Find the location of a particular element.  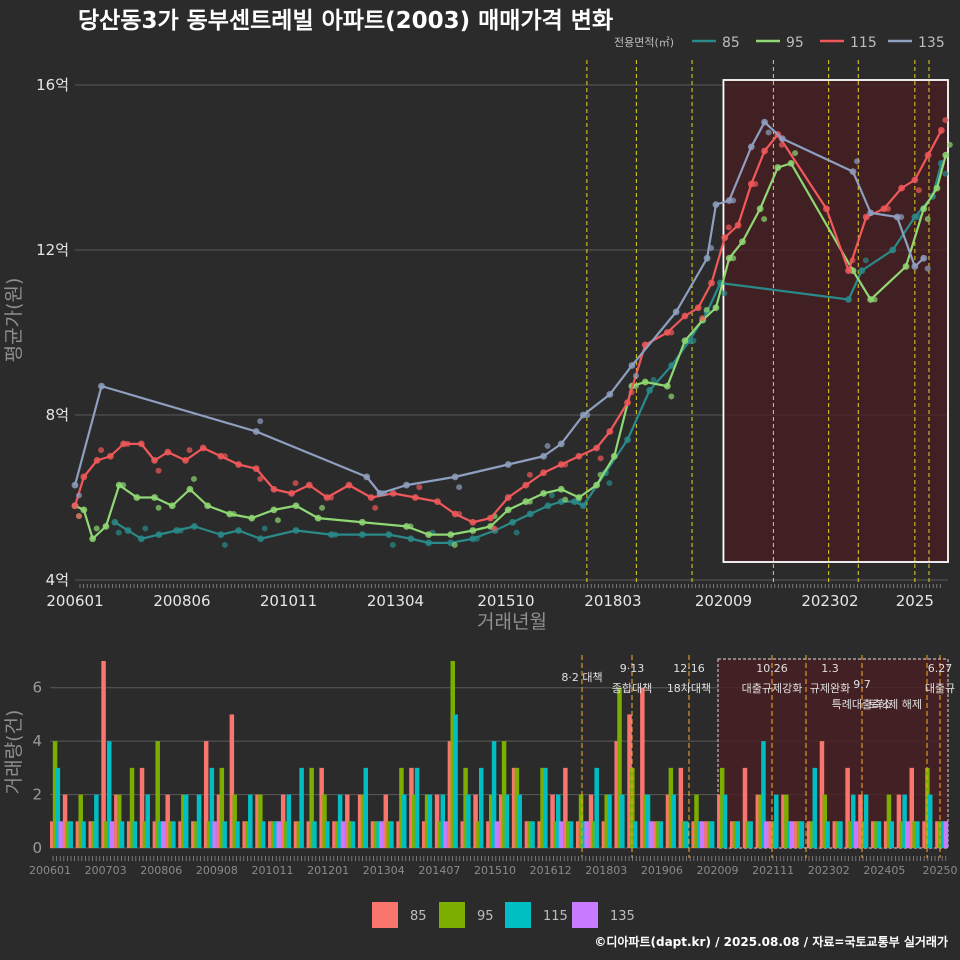

bar-x-tick-201304: 201304 is located at coordinates (384, 870).